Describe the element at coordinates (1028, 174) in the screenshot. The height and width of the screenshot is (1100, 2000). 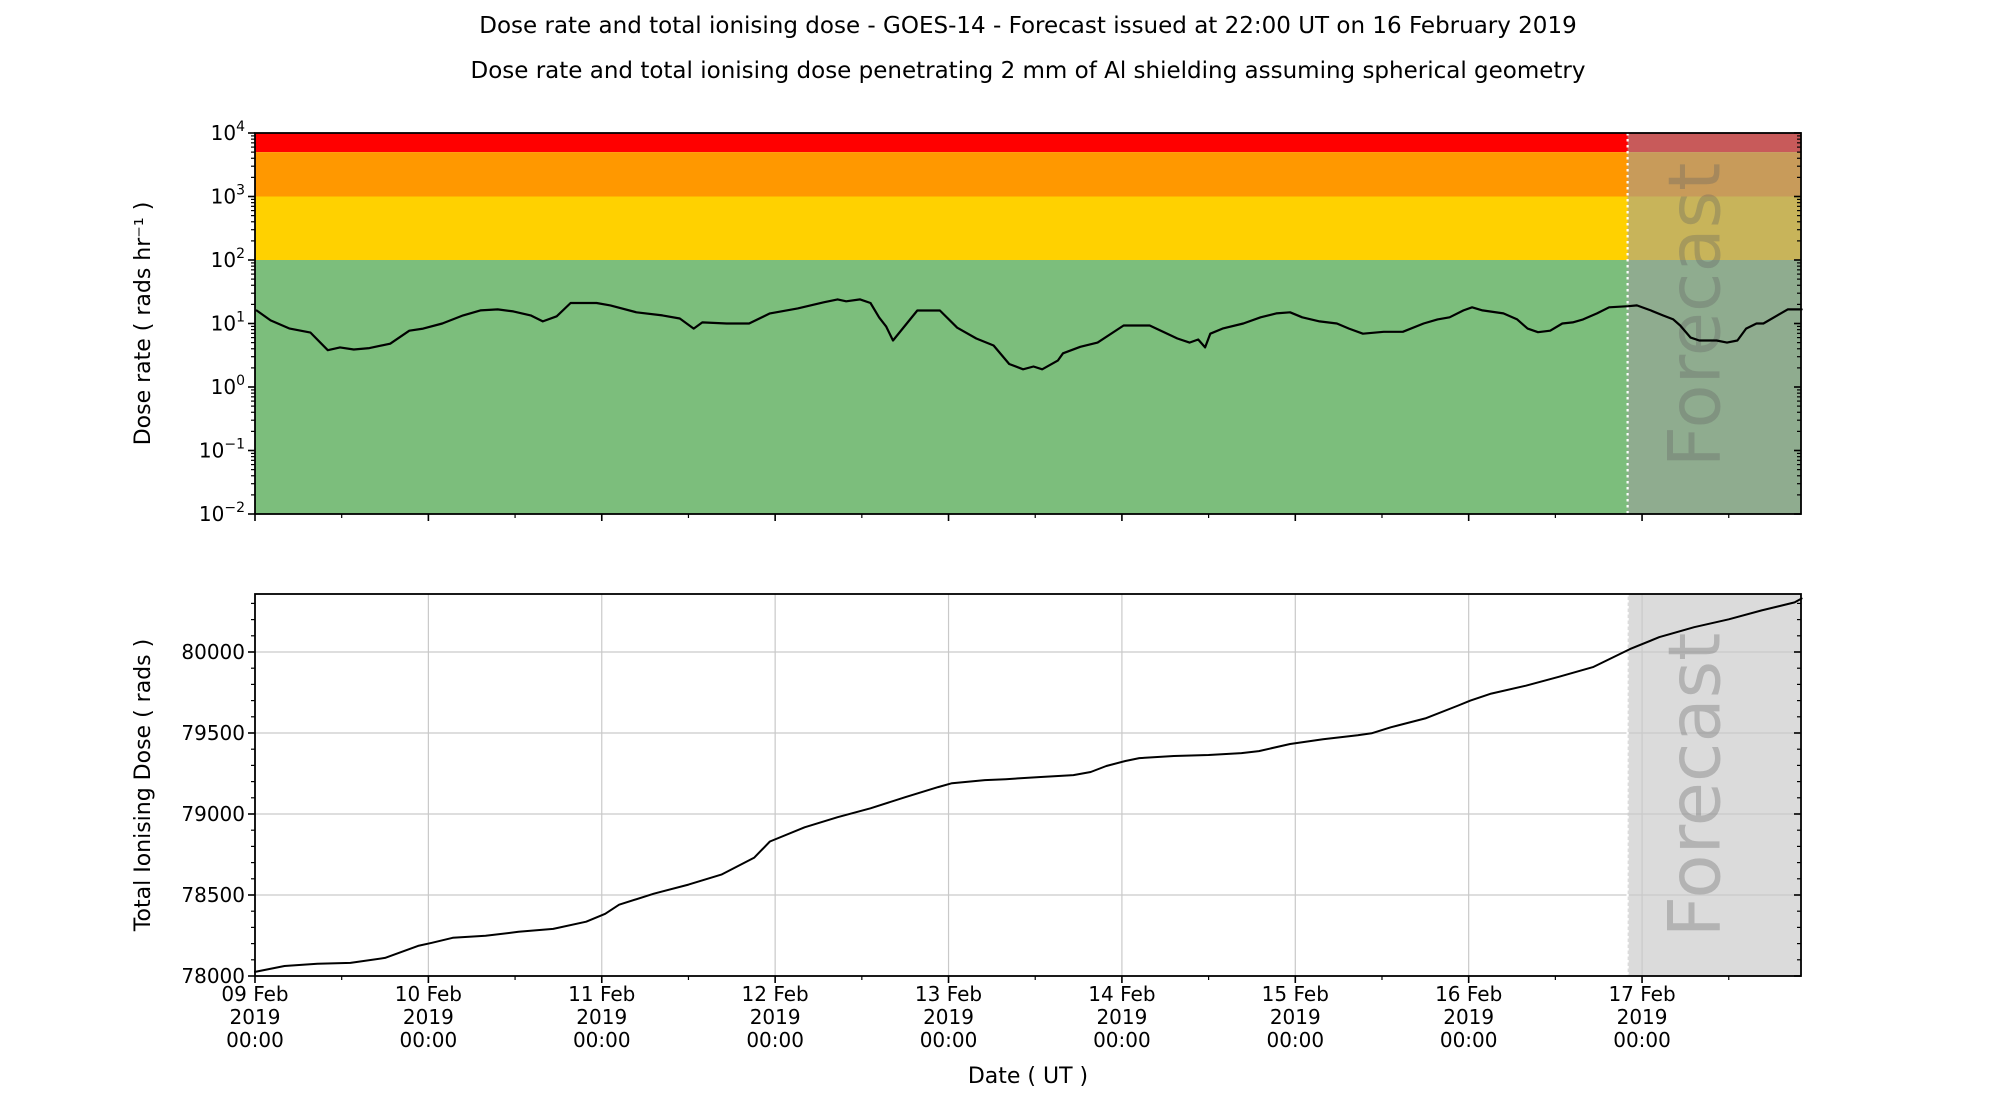
I see `band-orange` at that location.